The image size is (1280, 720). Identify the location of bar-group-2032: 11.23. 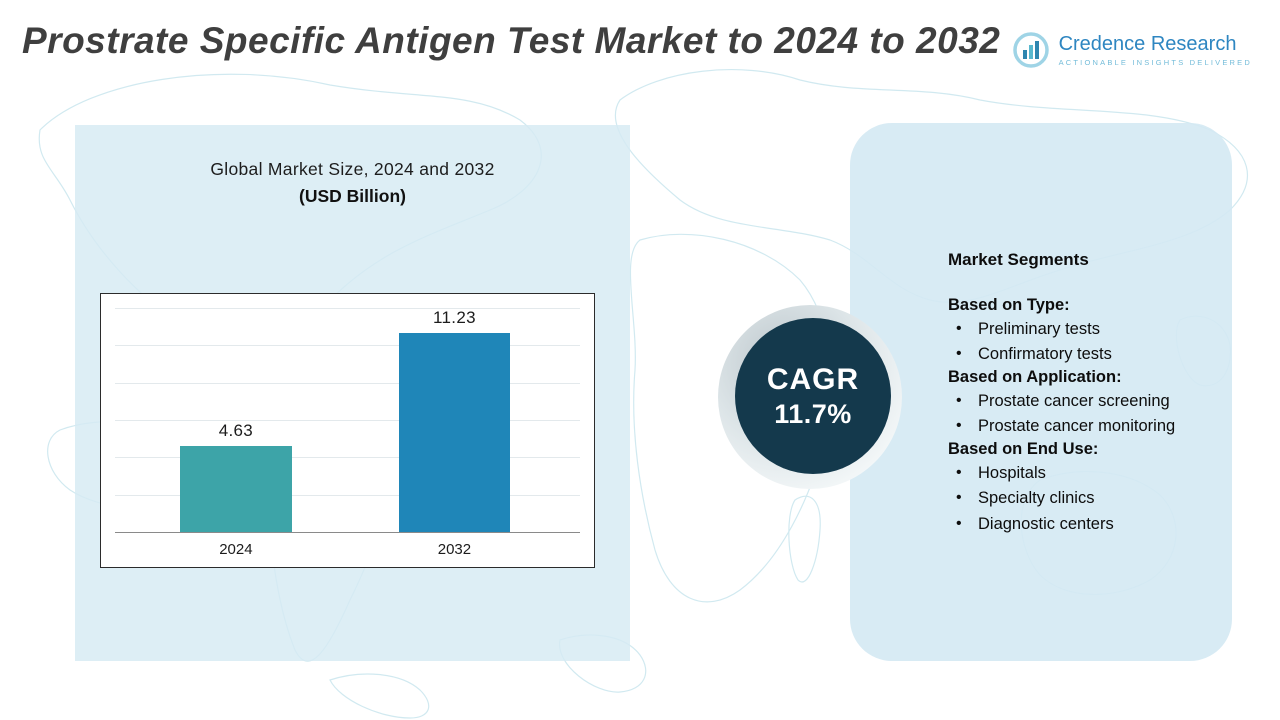
(454, 420).